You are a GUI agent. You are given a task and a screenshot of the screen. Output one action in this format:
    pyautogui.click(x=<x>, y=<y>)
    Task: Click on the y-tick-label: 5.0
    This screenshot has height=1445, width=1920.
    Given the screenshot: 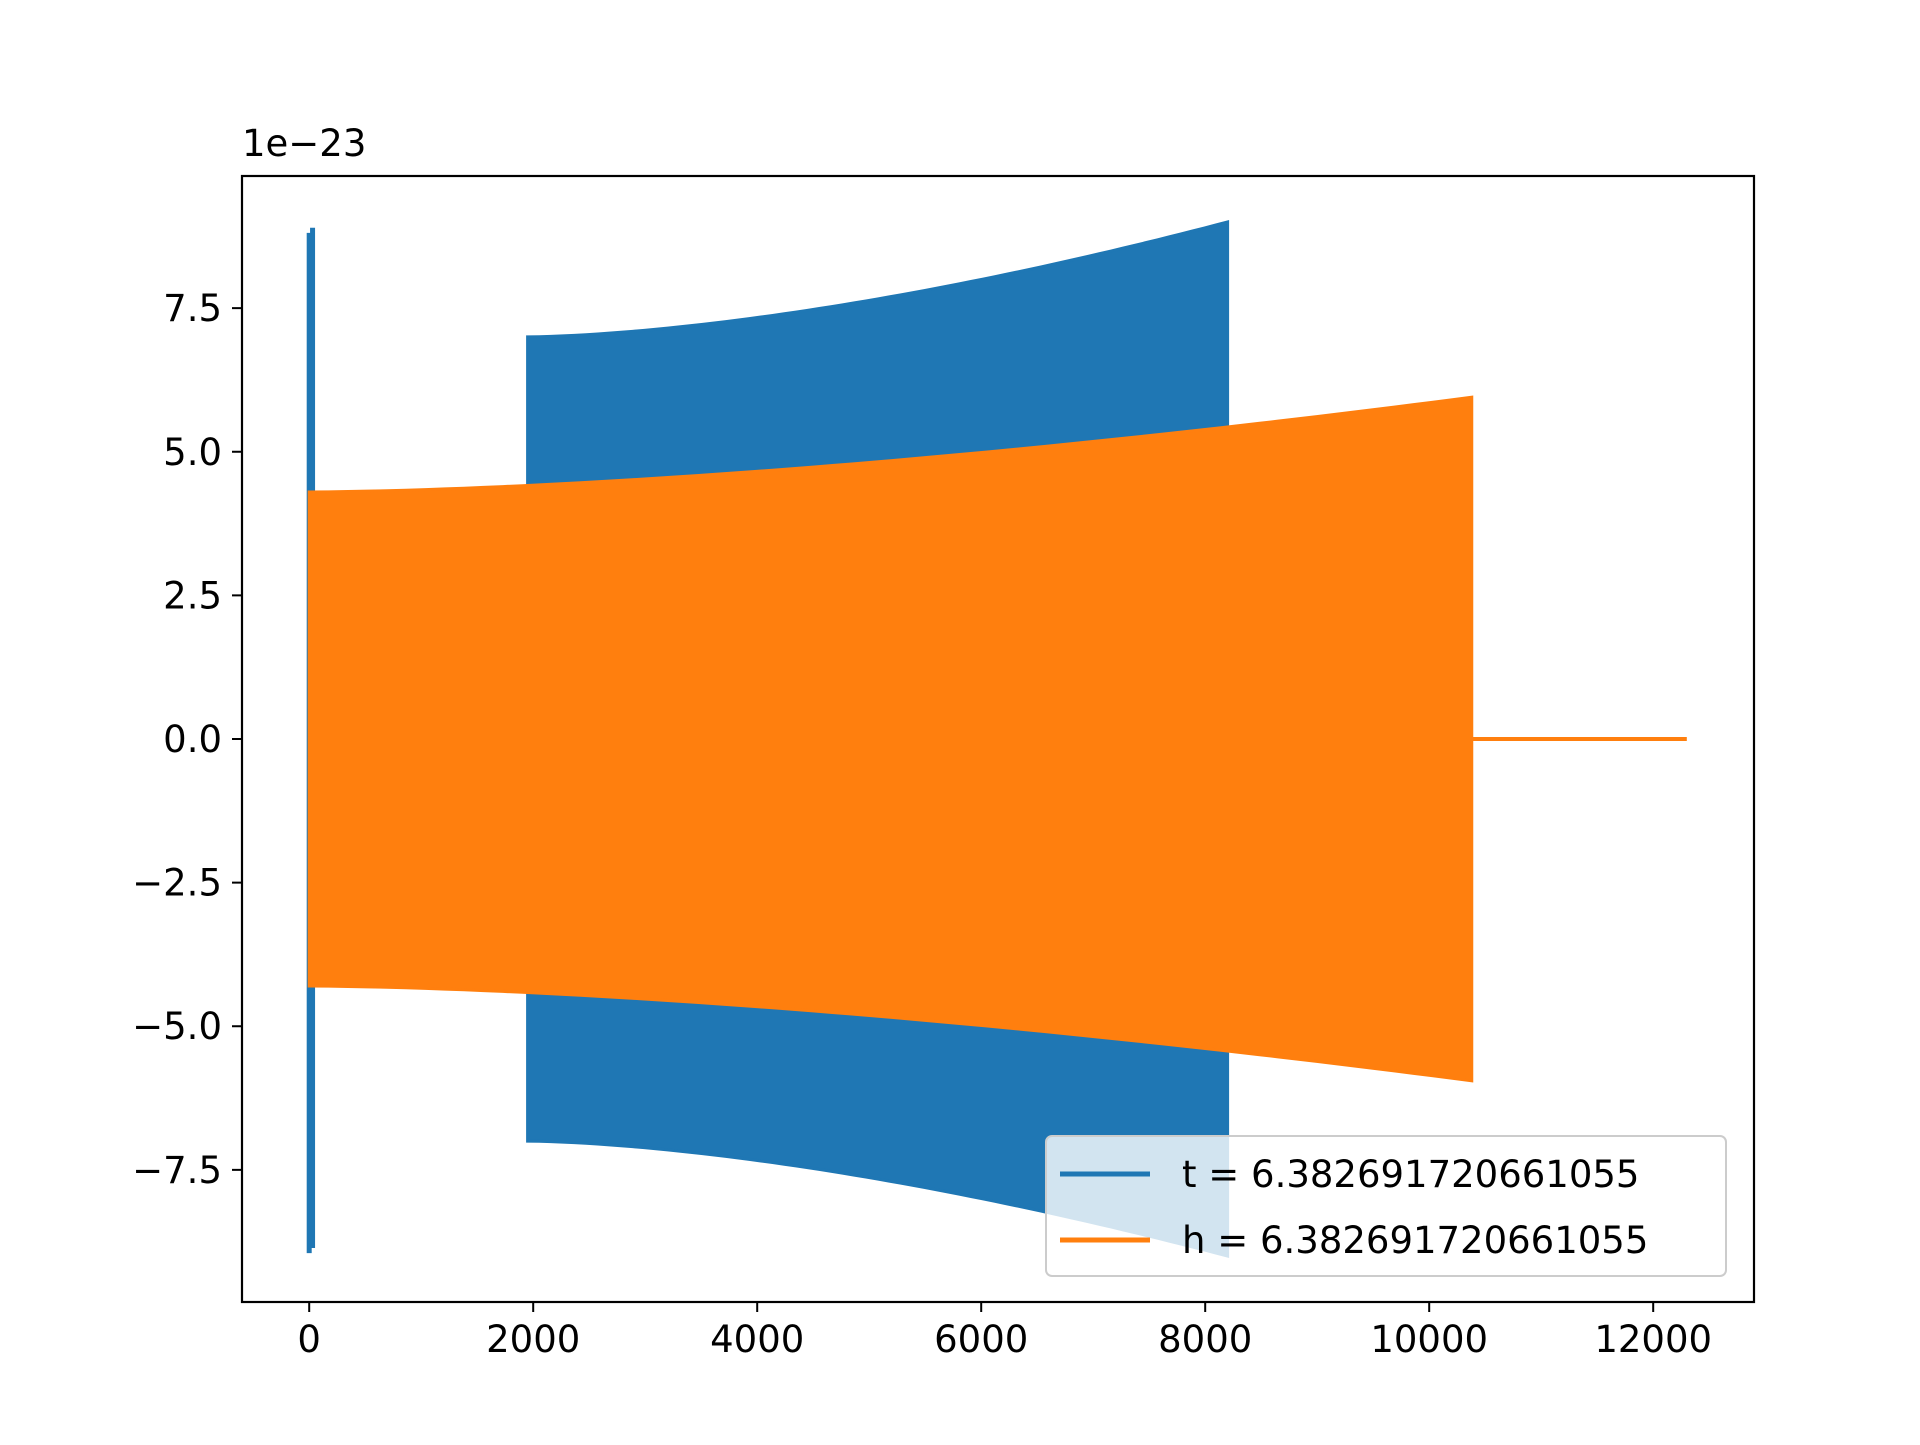 What is the action you would take?
    pyautogui.click(x=192, y=452)
    